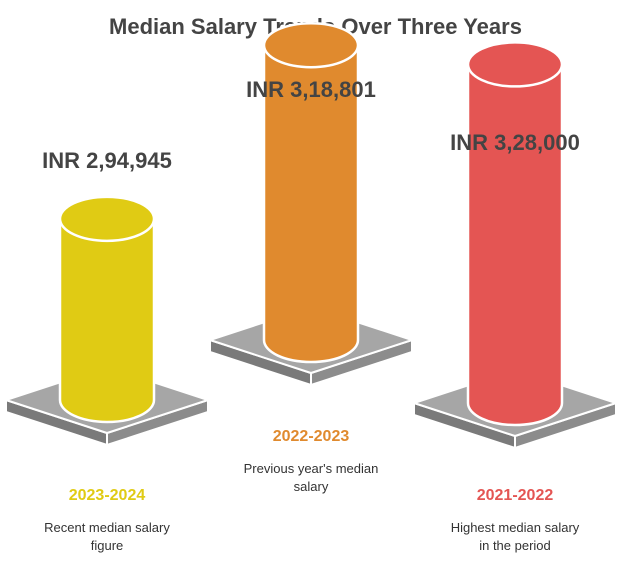  I want to click on bar-2022-2023, so click(311, 203).